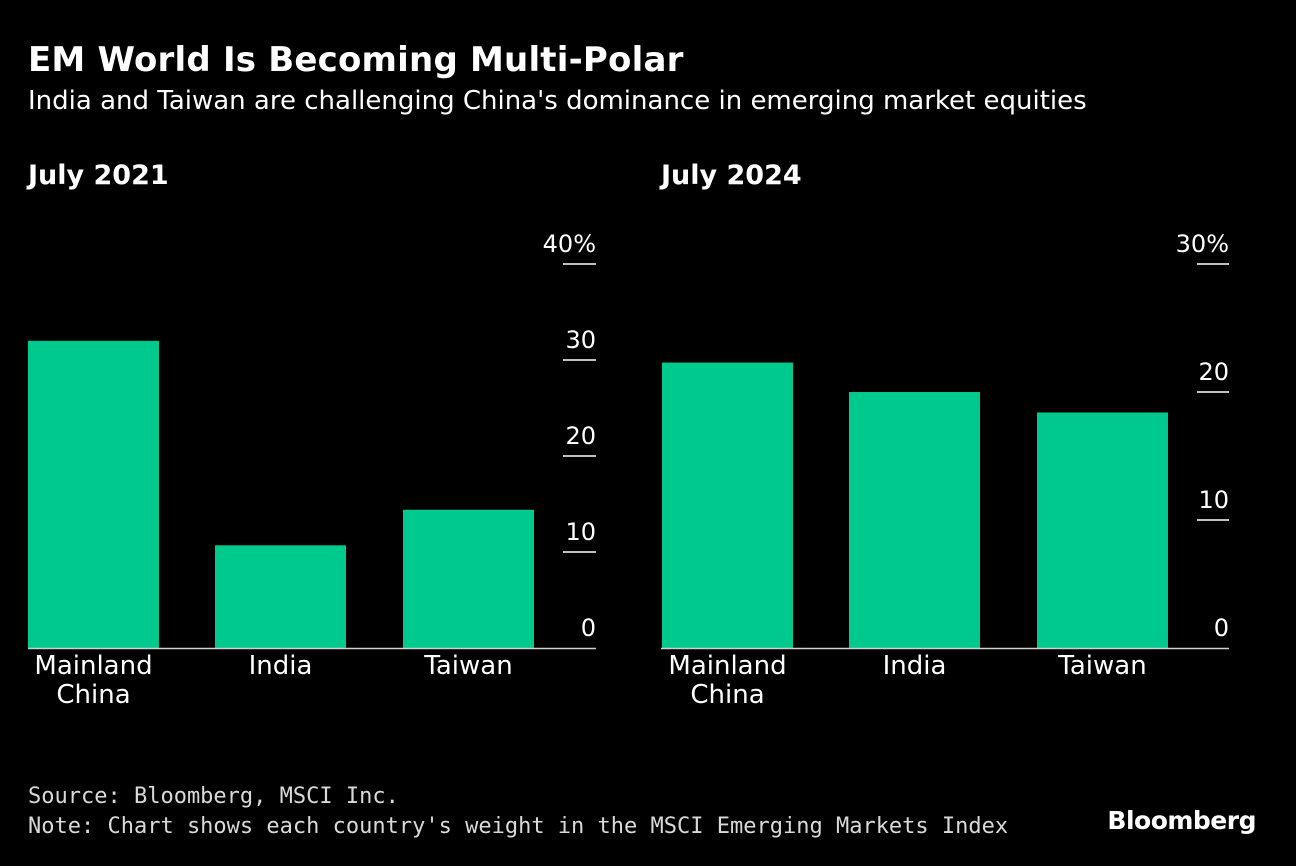  I want to click on y-tick-label-2021-0: 0, so click(588, 628).